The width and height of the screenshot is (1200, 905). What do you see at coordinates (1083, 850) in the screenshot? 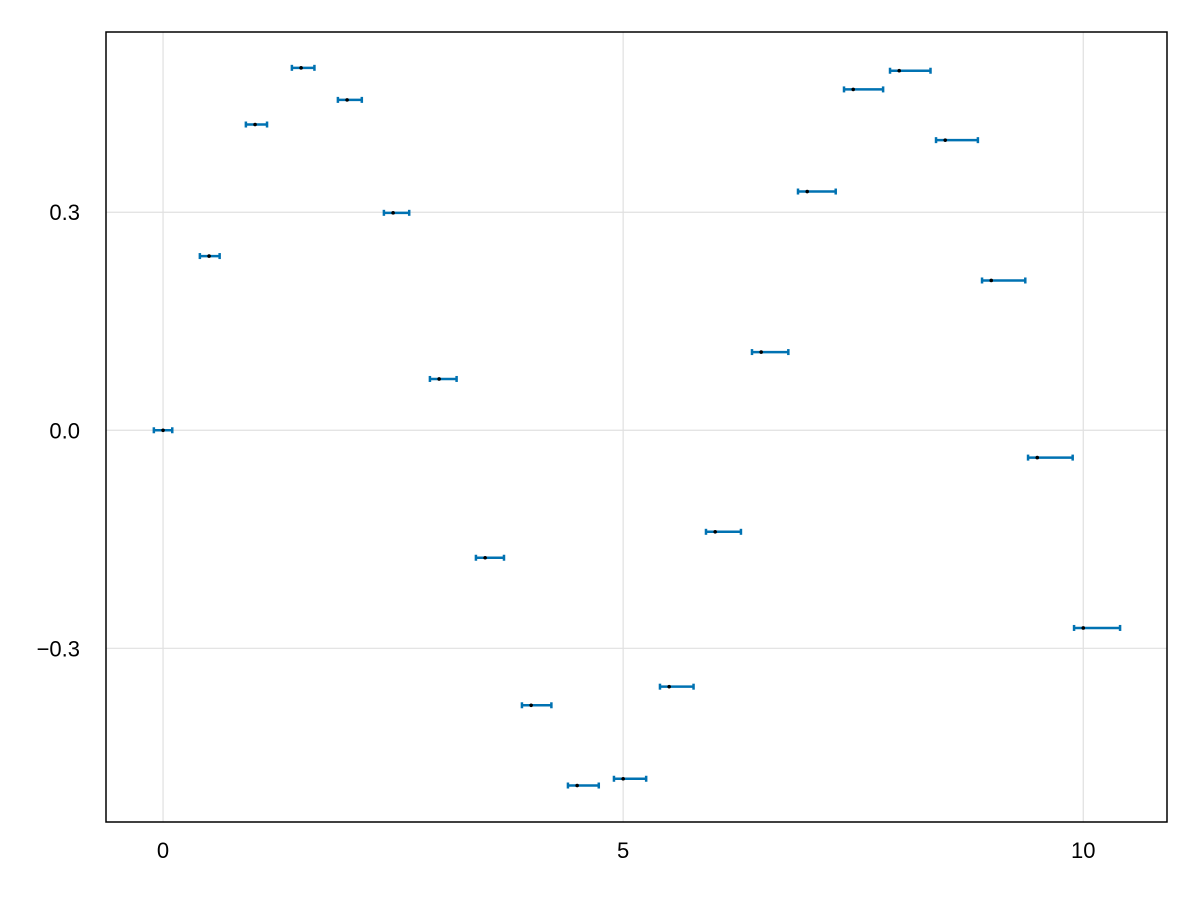
I see `x-tick-label: 10` at bounding box center [1083, 850].